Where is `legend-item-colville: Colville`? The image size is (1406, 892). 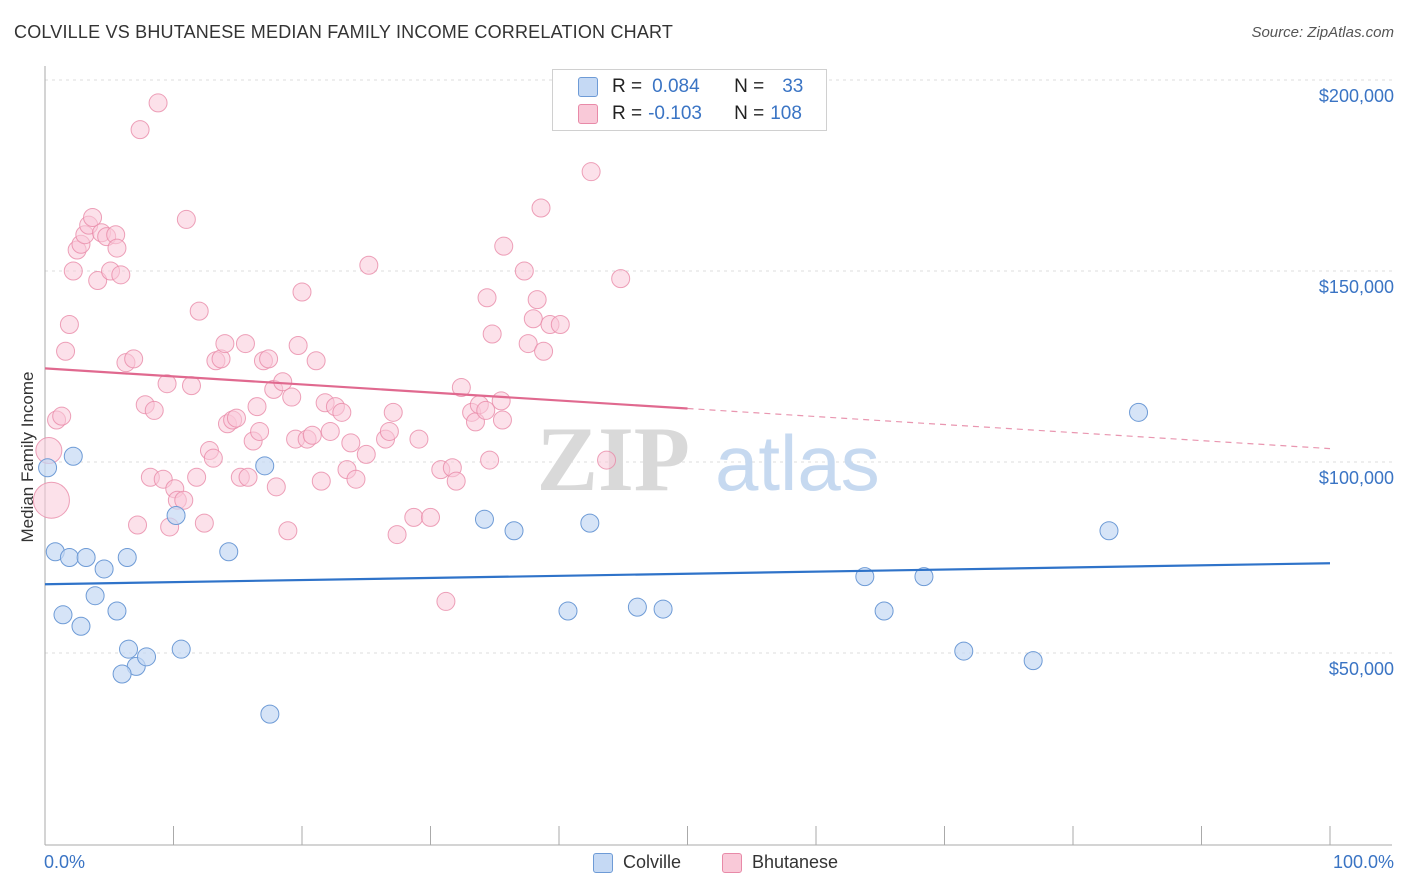 legend-item-colville: Colville is located at coordinates (637, 862).